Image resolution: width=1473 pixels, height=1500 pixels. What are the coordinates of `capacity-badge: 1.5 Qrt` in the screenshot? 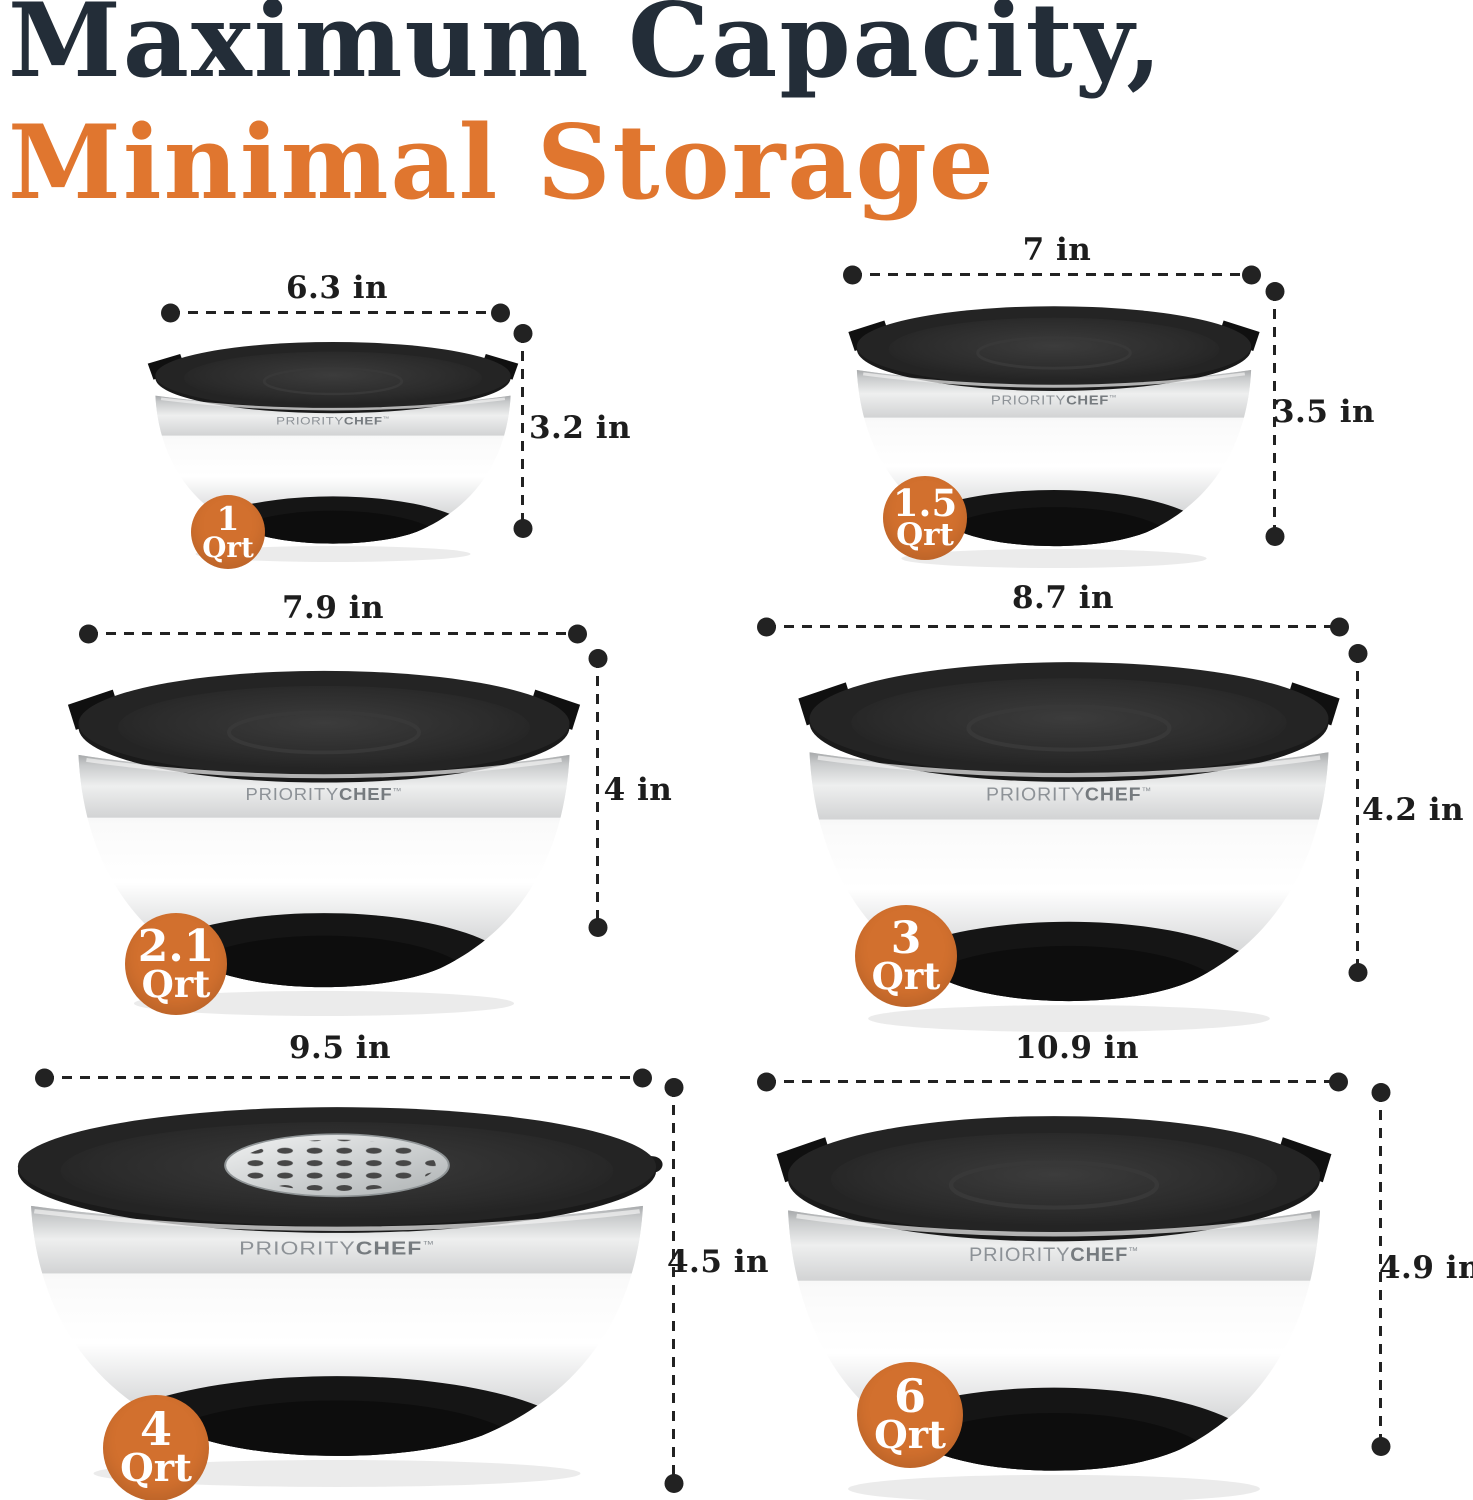 It's located at (925, 518).